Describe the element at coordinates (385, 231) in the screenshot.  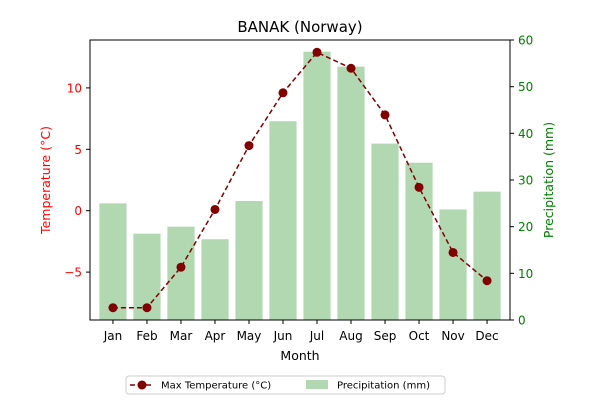
I see `precip-bar-sep` at that location.